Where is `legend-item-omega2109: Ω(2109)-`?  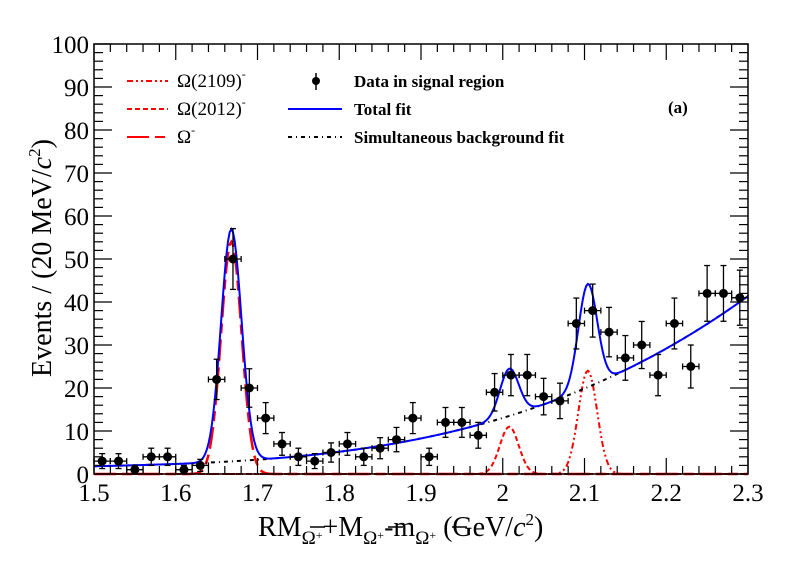
legend-item-omega2109: Ω(2109)- is located at coordinates (186, 79).